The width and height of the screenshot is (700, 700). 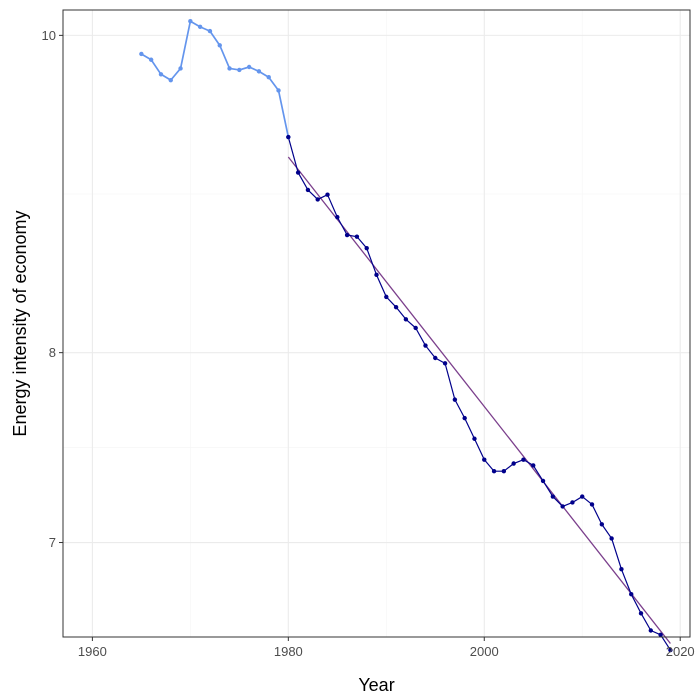 What do you see at coordinates (52, 289) in the screenshot?
I see `y-axis-ticks: 7 8 10` at bounding box center [52, 289].